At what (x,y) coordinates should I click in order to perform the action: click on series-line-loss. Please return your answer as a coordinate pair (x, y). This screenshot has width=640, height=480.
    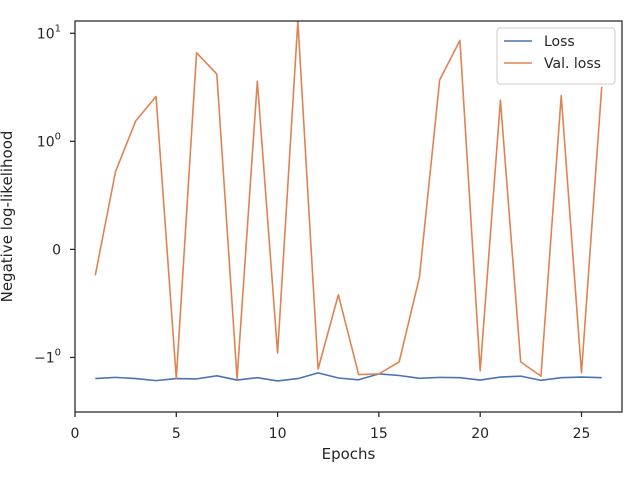
    Looking at the image, I should click on (348, 377).